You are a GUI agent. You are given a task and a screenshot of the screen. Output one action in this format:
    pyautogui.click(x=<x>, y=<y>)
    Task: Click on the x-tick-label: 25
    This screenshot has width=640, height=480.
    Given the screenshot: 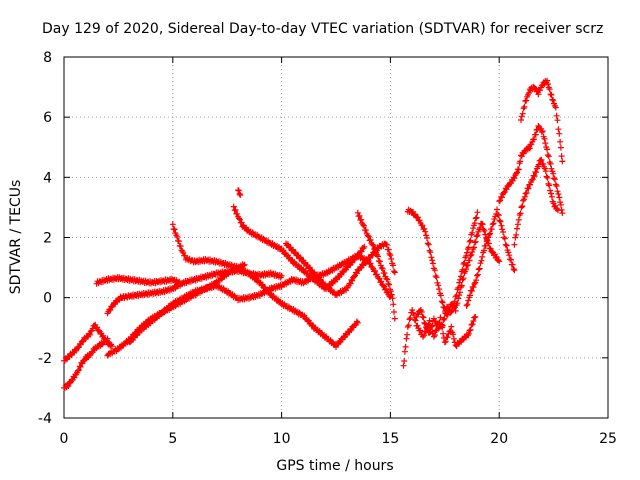 What is the action you would take?
    pyautogui.click(x=608, y=439)
    